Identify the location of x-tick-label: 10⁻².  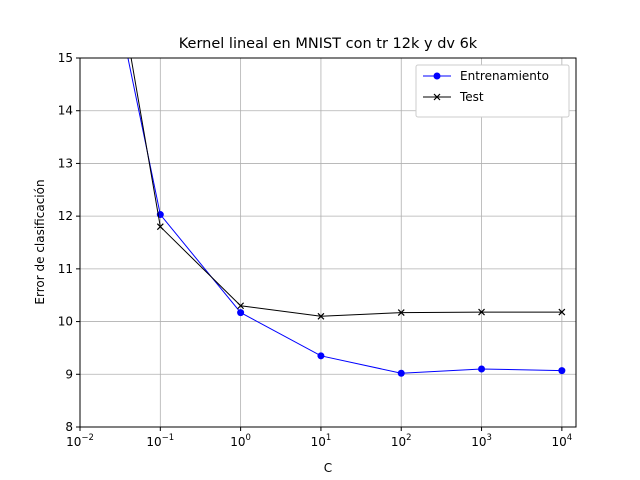
(80, 441).